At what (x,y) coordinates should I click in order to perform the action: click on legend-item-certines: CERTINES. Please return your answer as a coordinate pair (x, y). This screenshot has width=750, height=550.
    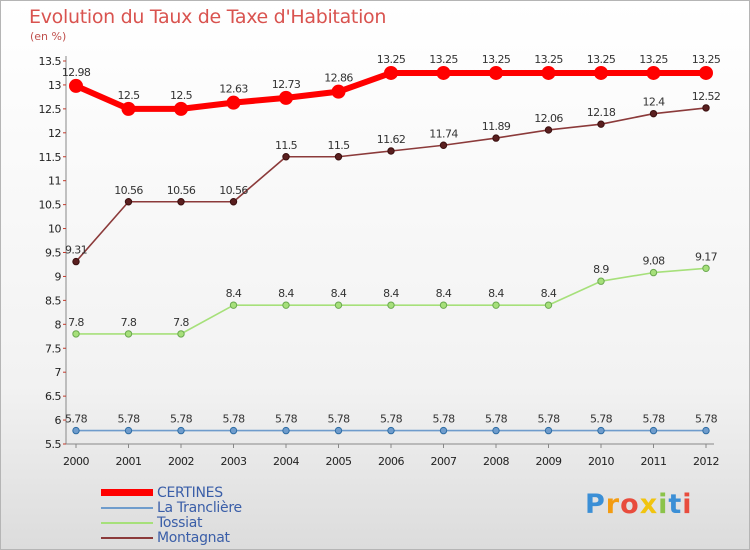
    Looking at the image, I should click on (171, 492).